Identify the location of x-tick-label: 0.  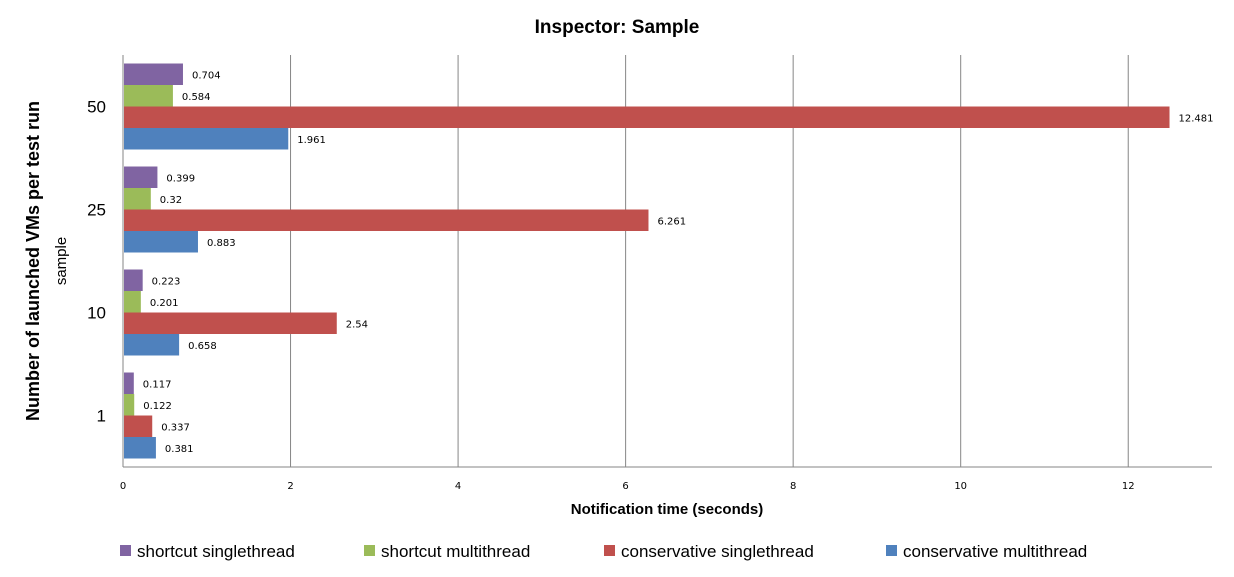
(123, 486).